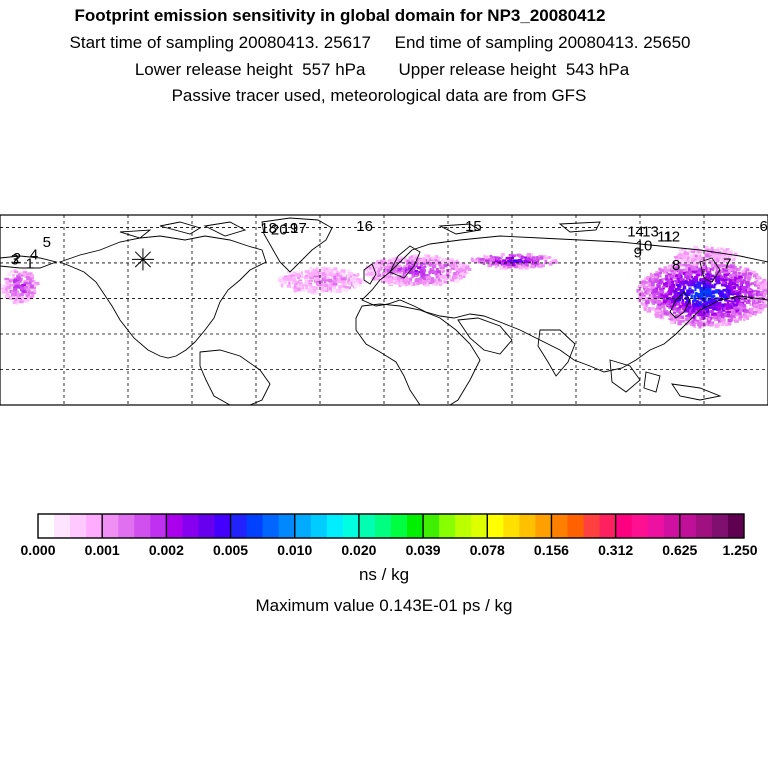 This screenshot has width=768, height=768. Describe the element at coordinates (705, 255) in the screenshot. I see `sensitivity-field-bering` at that location.